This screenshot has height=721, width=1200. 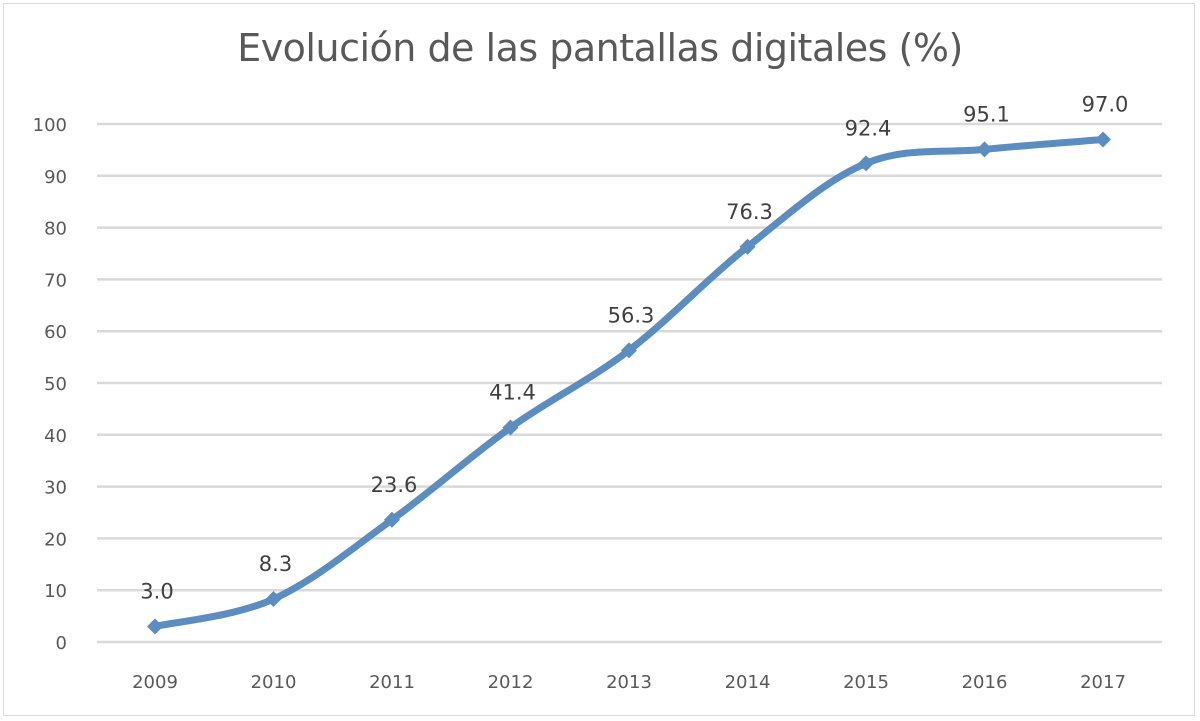 I want to click on x-tick-label: 2011, so click(x=392, y=682).